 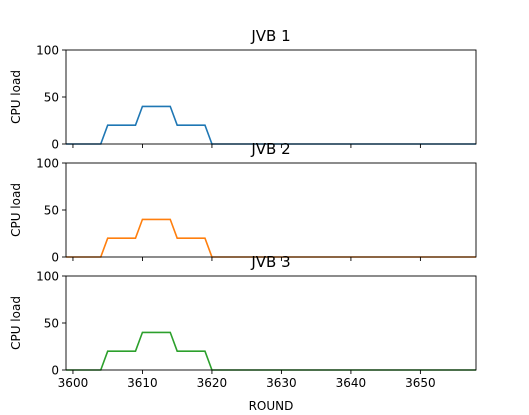 What do you see at coordinates (270, 36) in the screenshot?
I see `chart-title: JVB 1` at bounding box center [270, 36].